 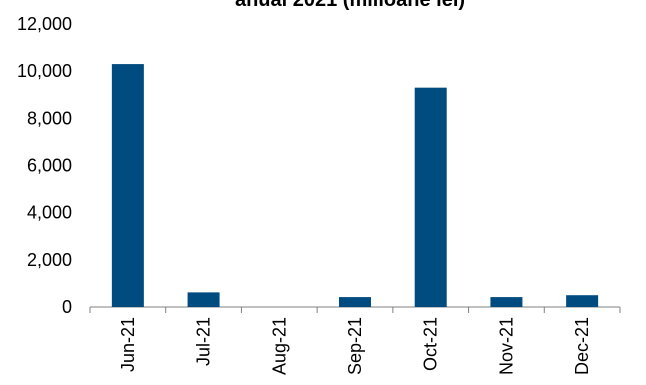 I want to click on y-tick-label: 4,000, so click(x=49, y=213).